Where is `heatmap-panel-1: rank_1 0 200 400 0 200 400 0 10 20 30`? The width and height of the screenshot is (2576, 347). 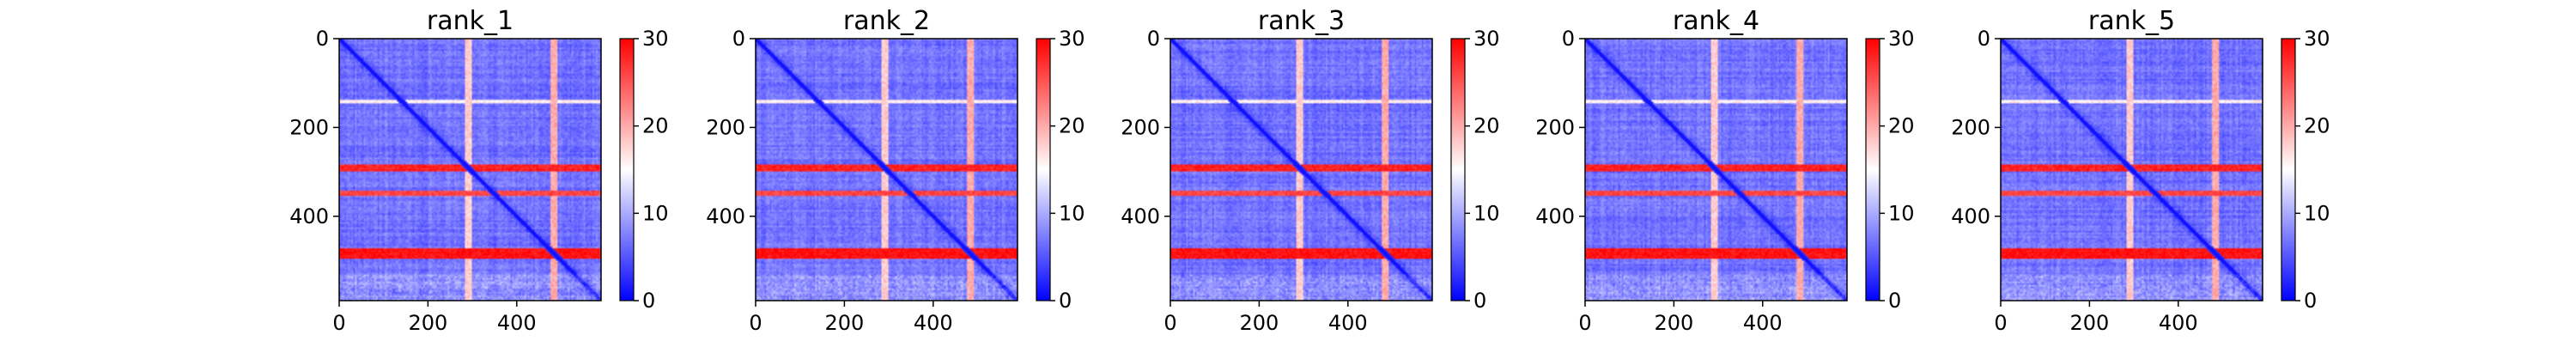
heatmap-panel-1: rank_1 0 200 400 0 200 400 0 10 20 30 is located at coordinates (479, 170).